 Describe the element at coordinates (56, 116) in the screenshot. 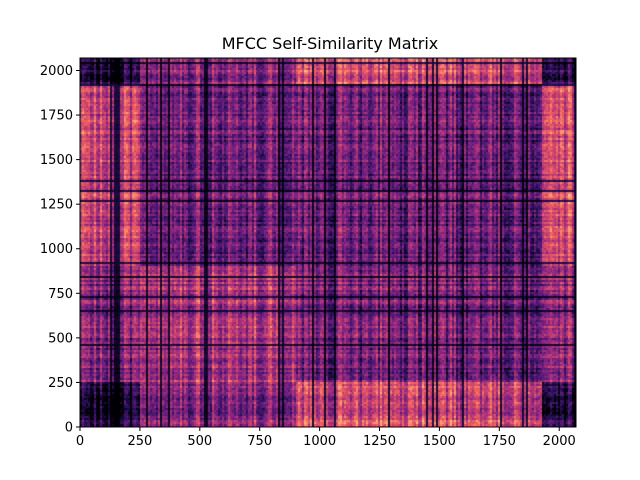

I see `y-tick-label: 1750` at that location.